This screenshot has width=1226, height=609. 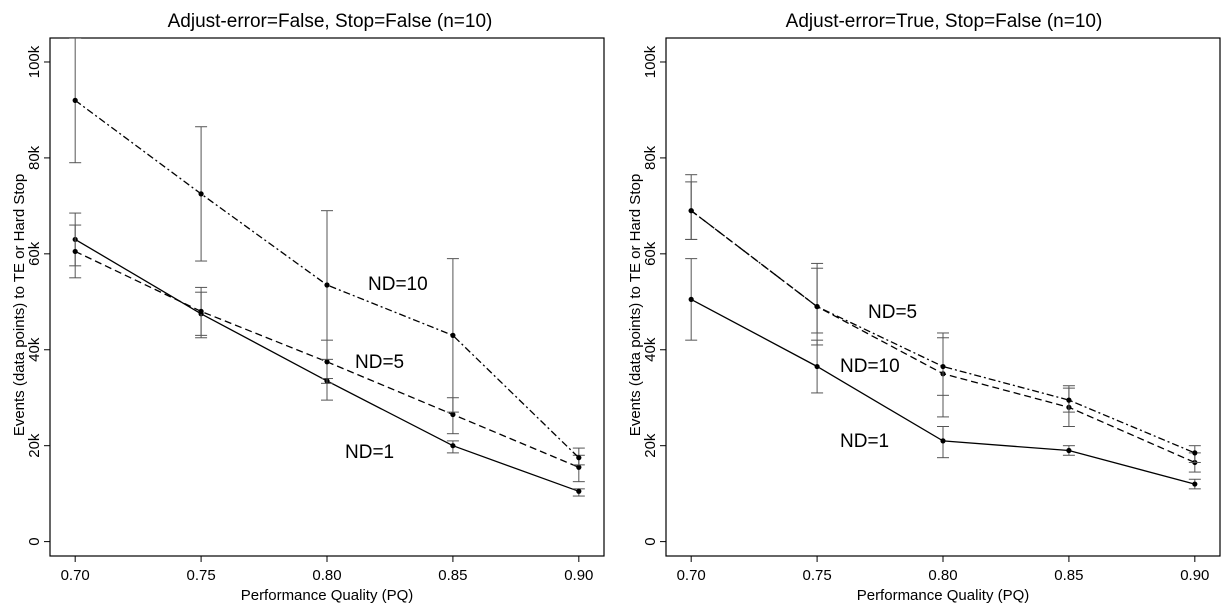 What do you see at coordinates (944, 21) in the screenshot?
I see `chart-title: Adjust-error=True, Stop=False (n=10)` at bounding box center [944, 21].